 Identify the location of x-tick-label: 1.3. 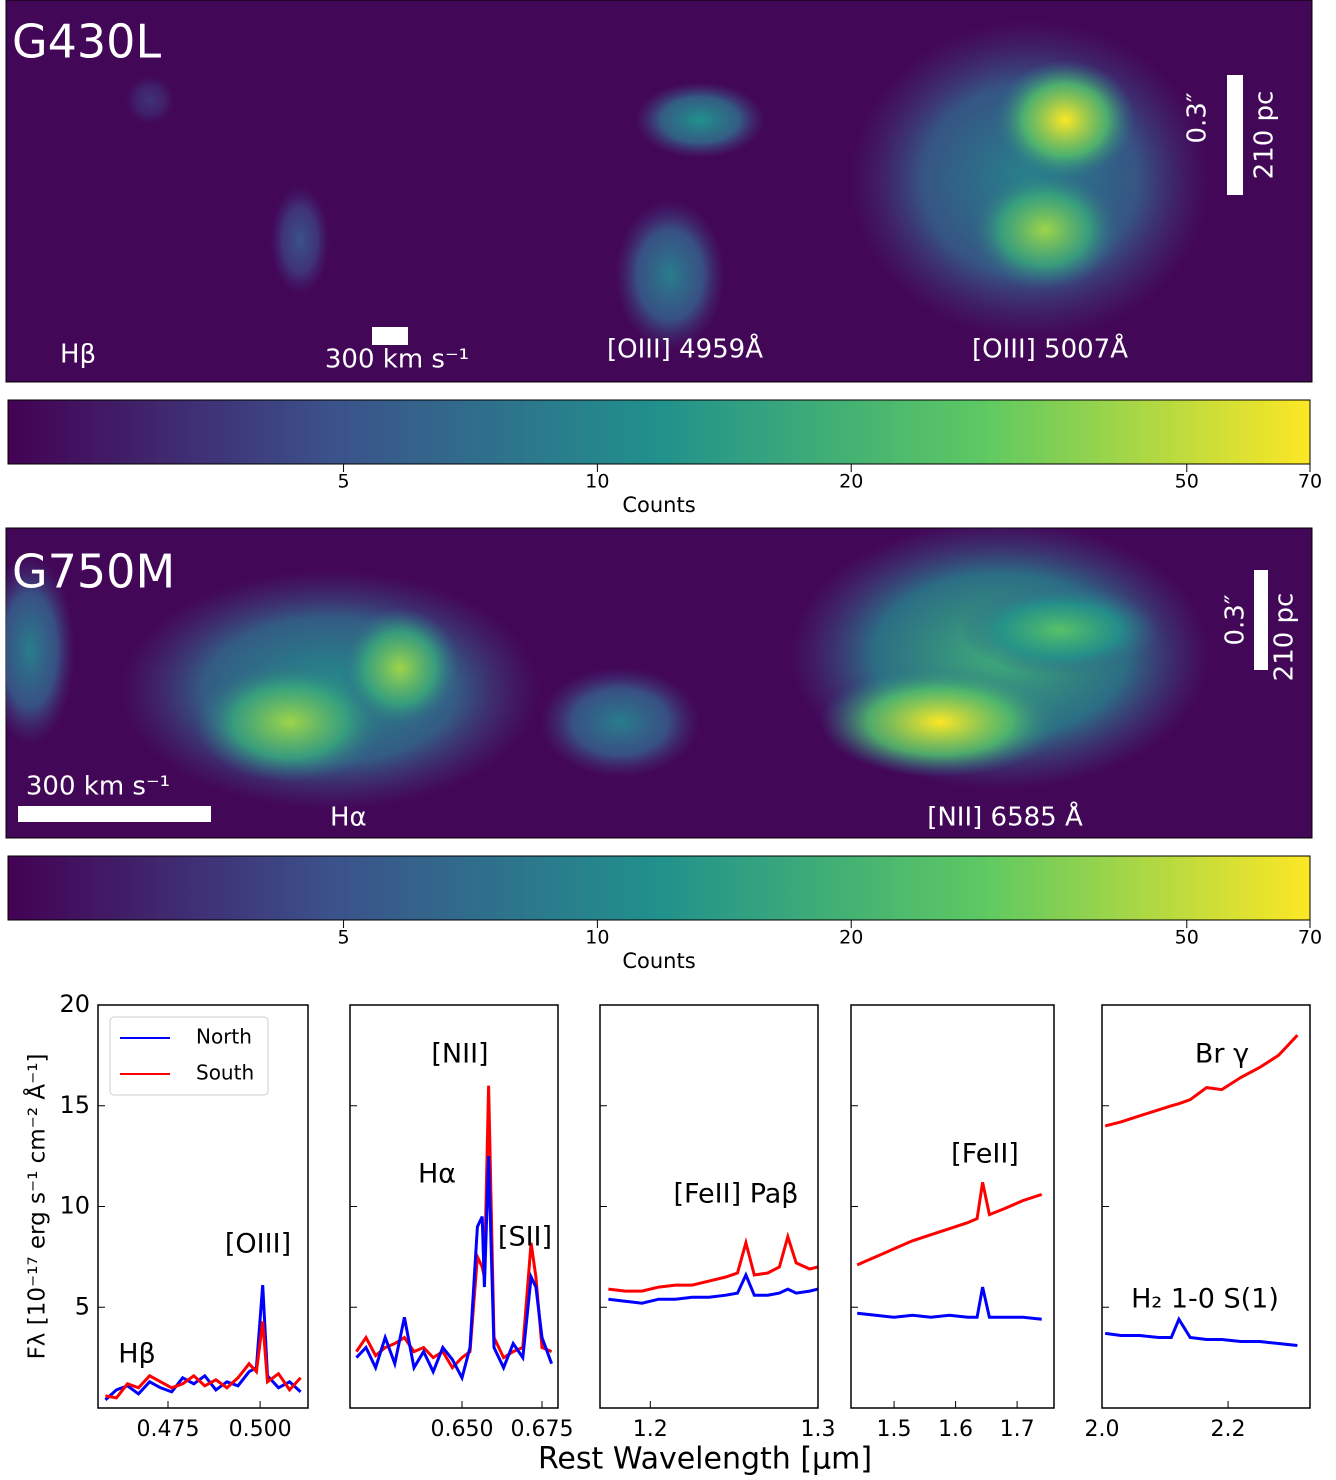
(818, 1429).